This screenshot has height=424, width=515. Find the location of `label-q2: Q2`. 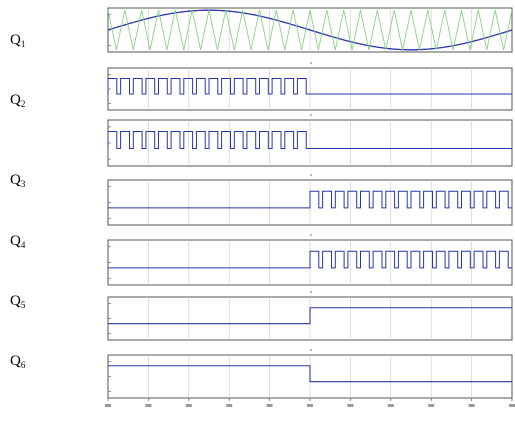

label-q2: Q2 is located at coordinates (18, 100).